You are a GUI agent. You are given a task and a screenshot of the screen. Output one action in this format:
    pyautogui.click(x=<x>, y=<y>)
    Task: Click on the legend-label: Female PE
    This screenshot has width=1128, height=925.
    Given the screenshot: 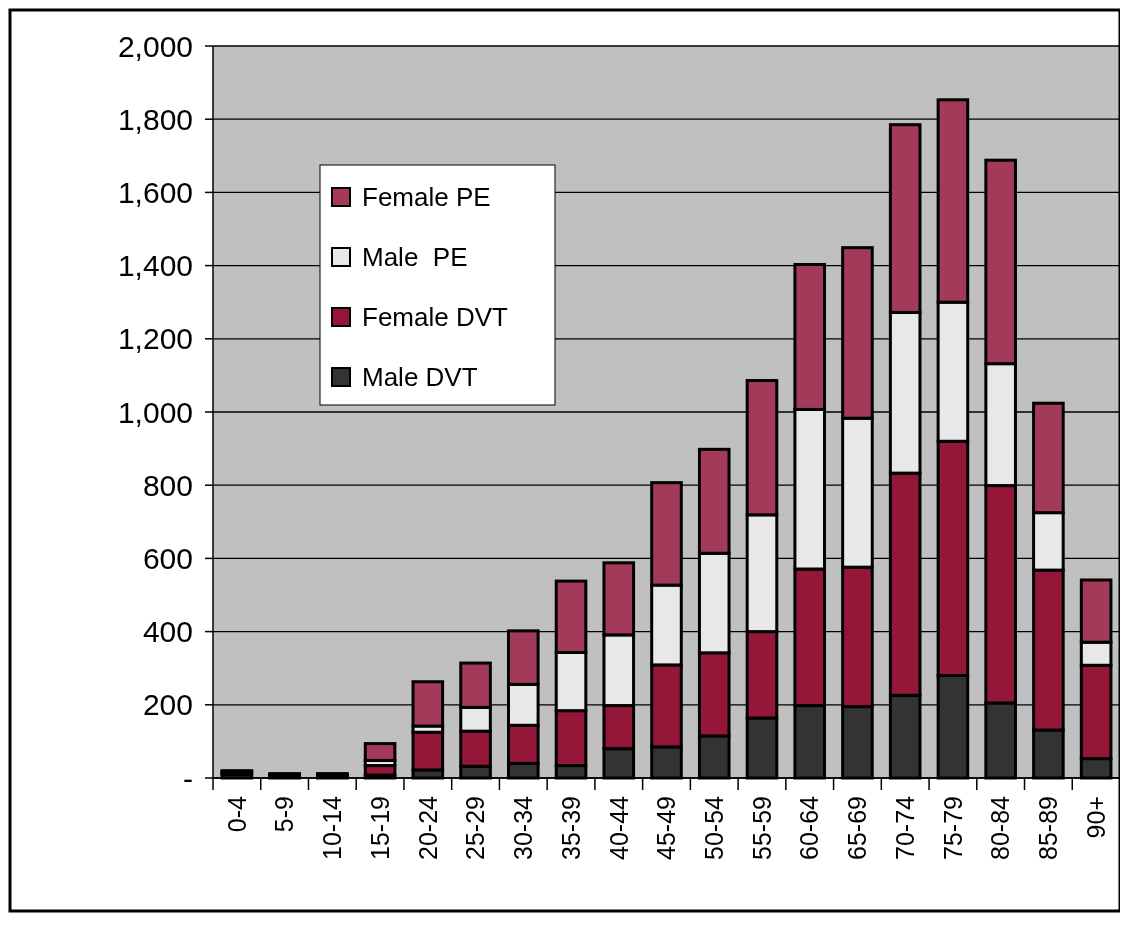 What is the action you would take?
    pyautogui.click(x=426, y=197)
    